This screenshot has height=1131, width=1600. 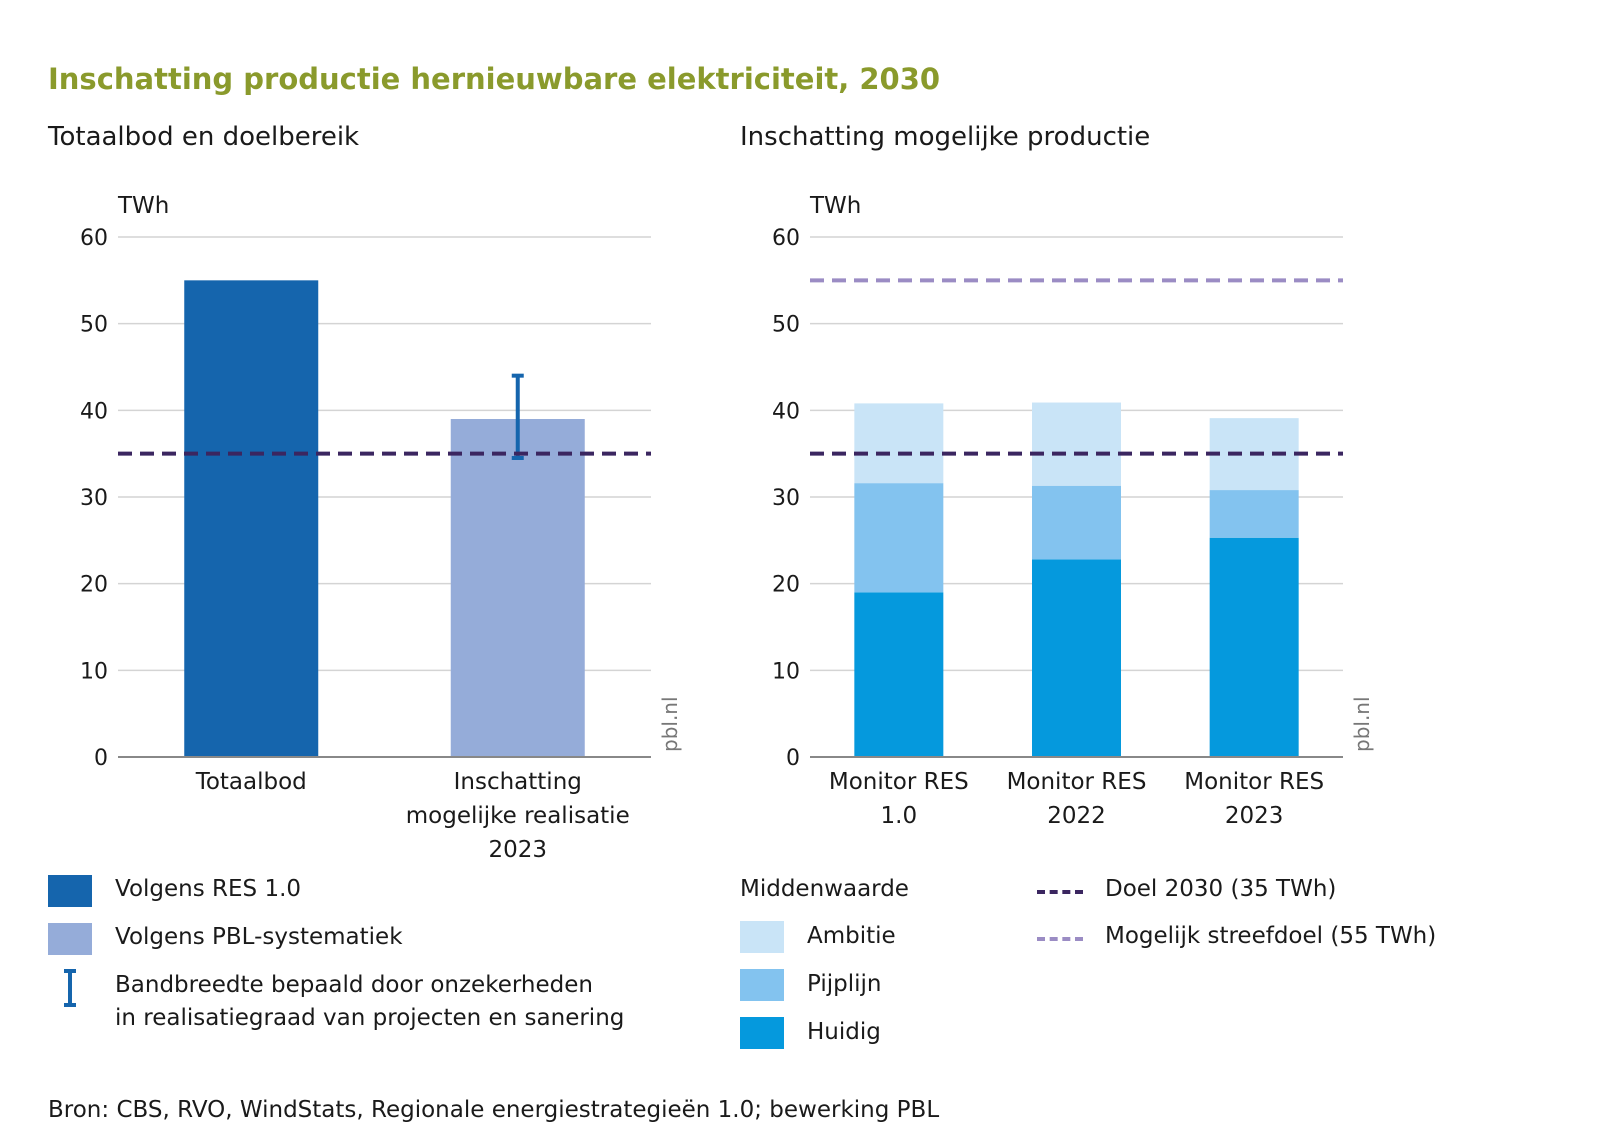 I want to click on legend-errorbar-icon, so click(x=70, y=988).